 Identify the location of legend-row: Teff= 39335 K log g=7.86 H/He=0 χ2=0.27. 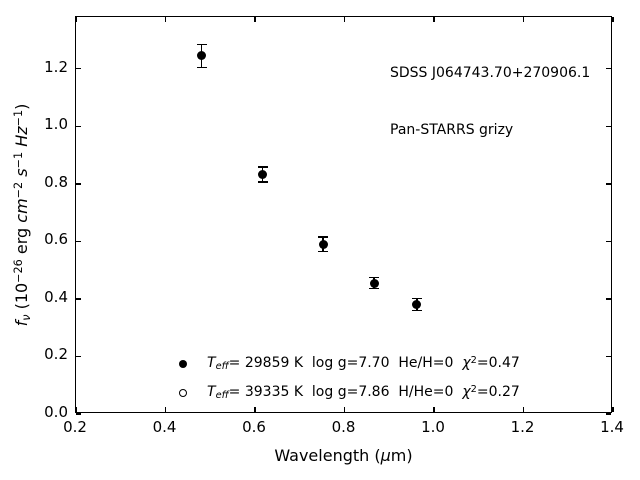
(343, 393).